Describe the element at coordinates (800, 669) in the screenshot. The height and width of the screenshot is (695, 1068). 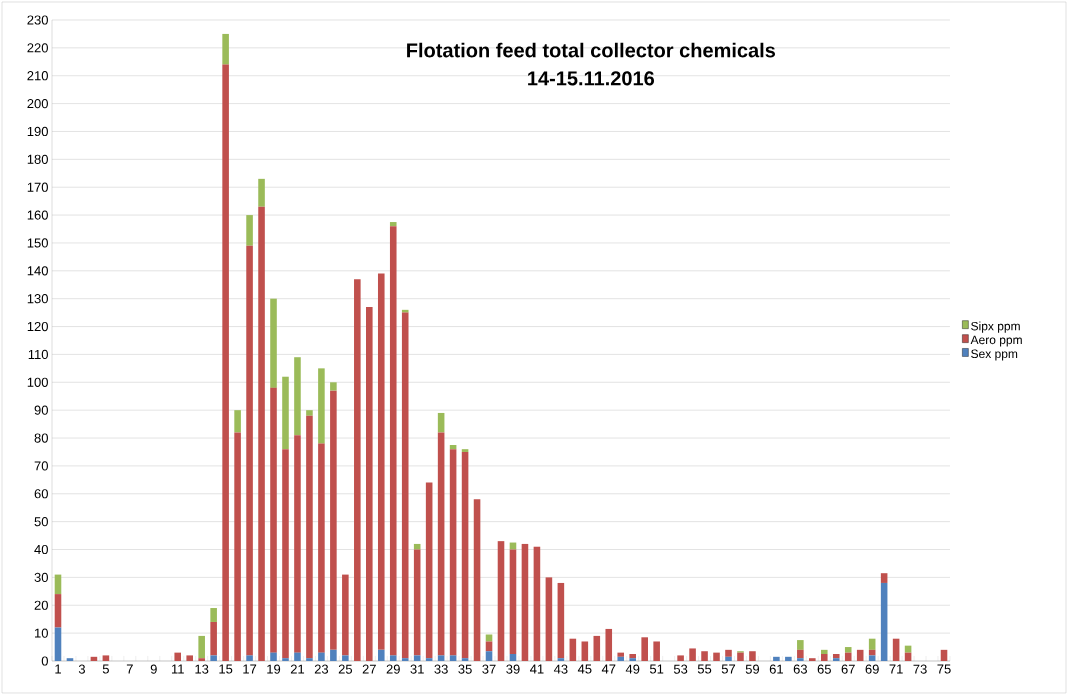
I see `x-tick-label: 63` at that location.